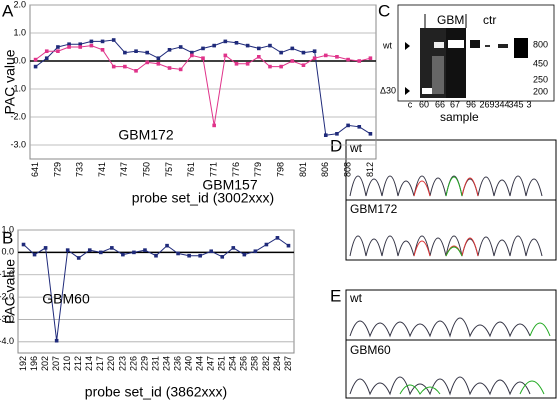  What do you see at coordinates (489, 20) in the screenshot?
I see `gel-group: ctr` at bounding box center [489, 20].